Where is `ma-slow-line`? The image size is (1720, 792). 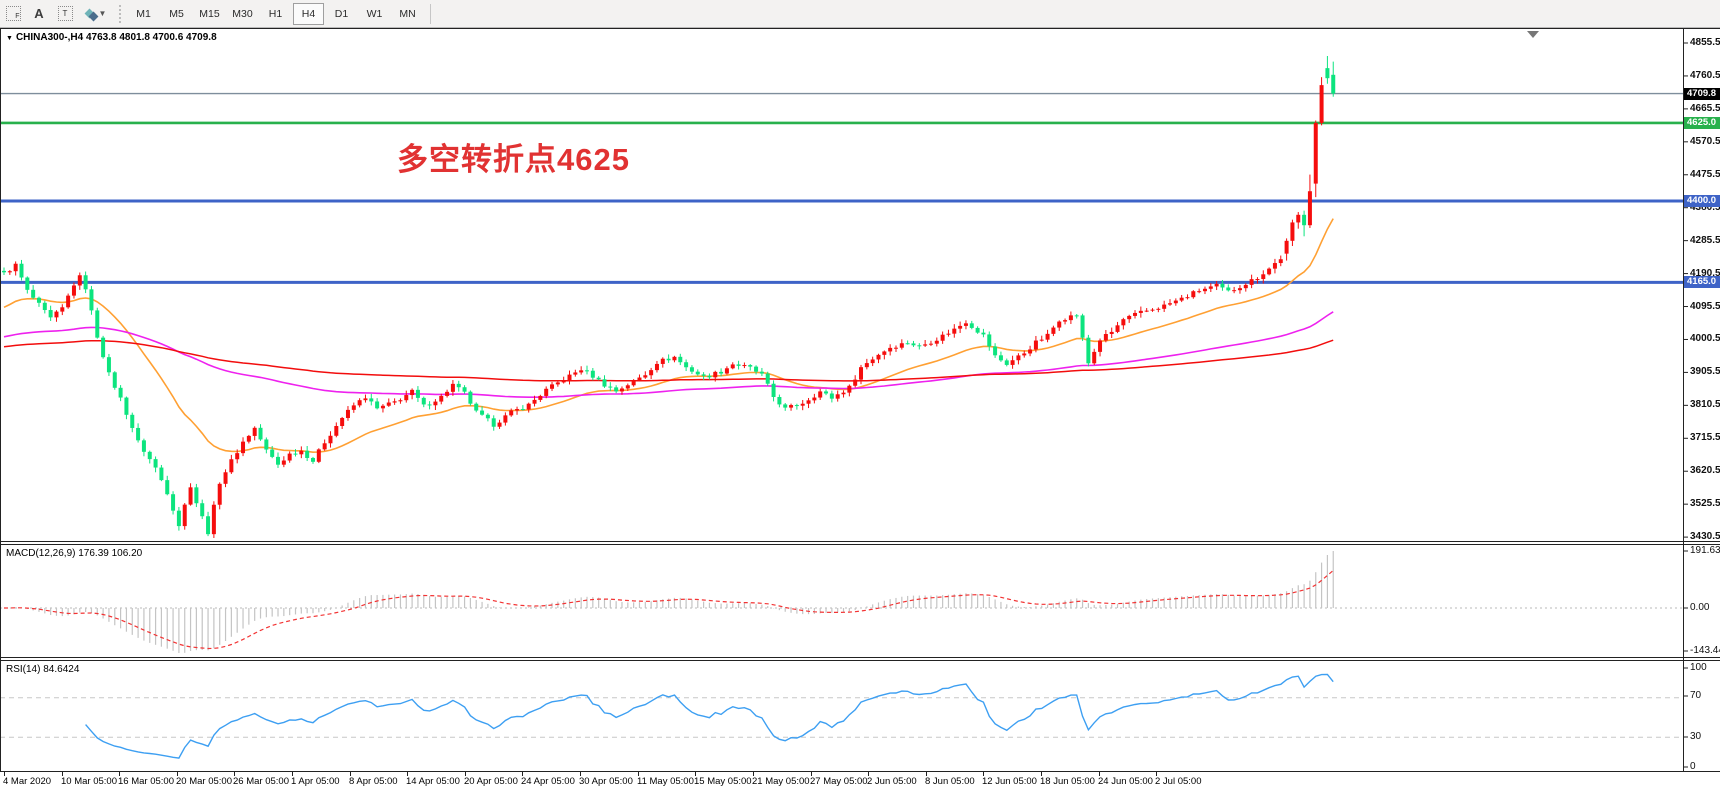
ma-slow-line is located at coordinates (668, 360).